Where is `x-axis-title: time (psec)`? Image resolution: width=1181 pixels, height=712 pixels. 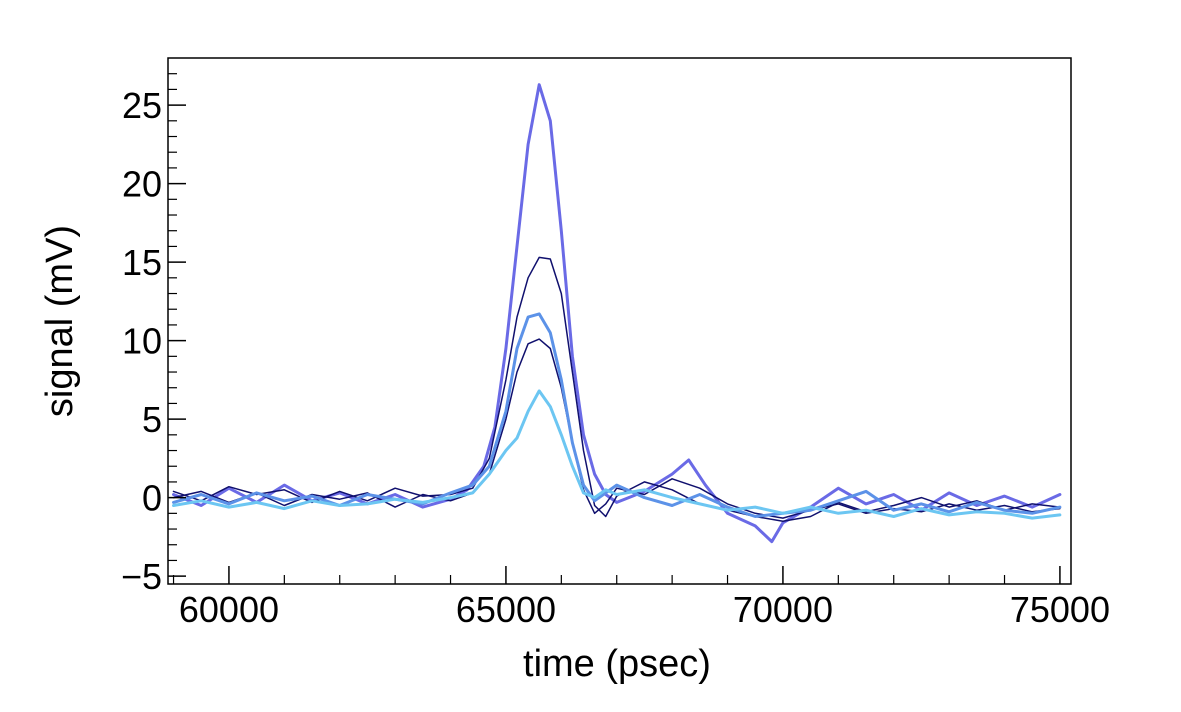 x-axis-title: time (psec) is located at coordinates (617, 664).